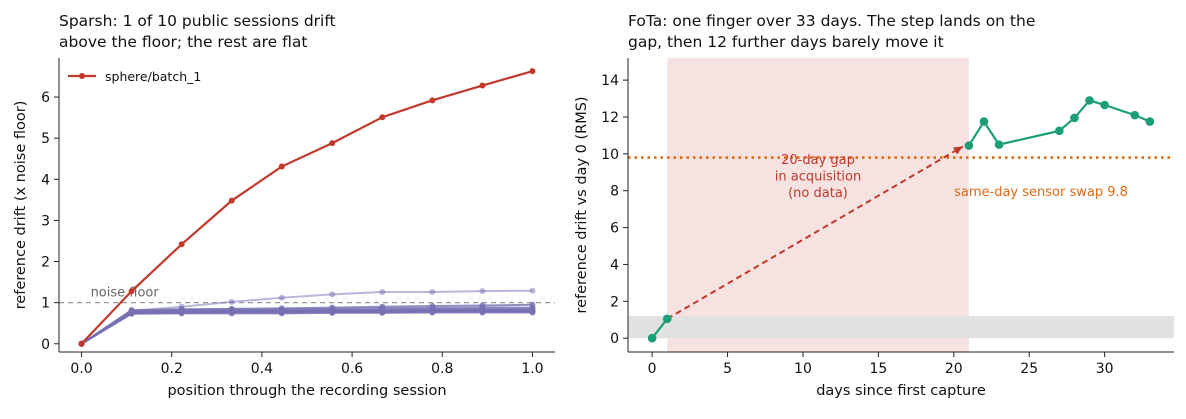  I want to click on data-gap-label: 20-day gap in acquisition (no data), so click(818, 177).